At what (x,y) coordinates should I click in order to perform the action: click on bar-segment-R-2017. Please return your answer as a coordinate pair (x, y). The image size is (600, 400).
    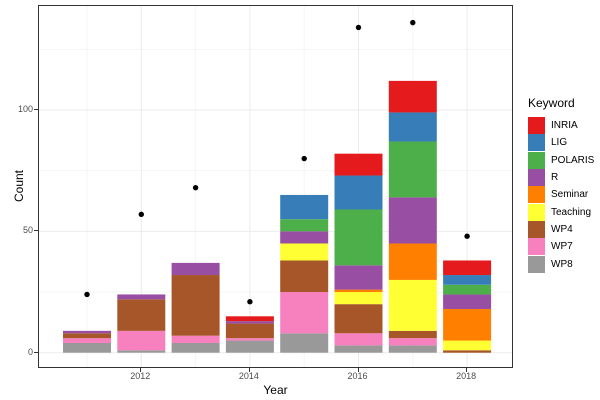
    Looking at the image, I should click on (412, 220).